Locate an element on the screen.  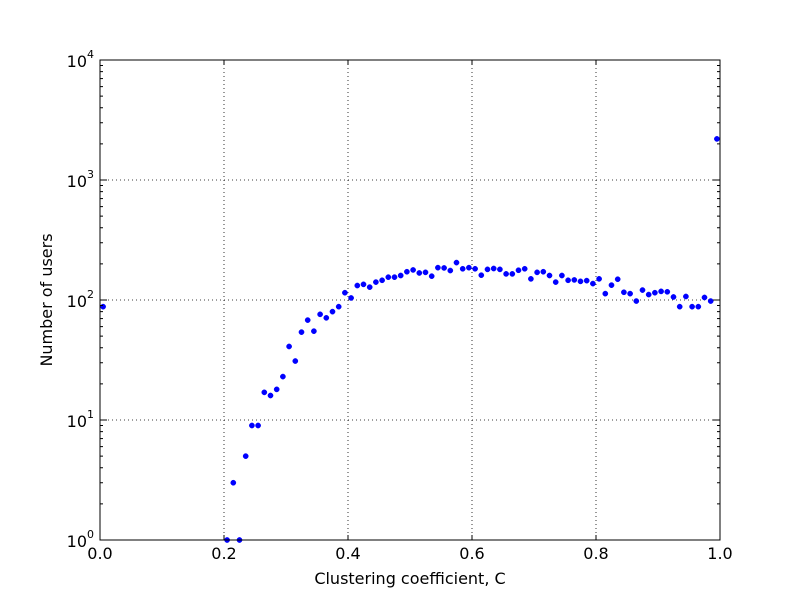
y-tick-labels: 10⁰ 10¹ 10² 10³ 10⁴ is located at coordinates (80, 299).